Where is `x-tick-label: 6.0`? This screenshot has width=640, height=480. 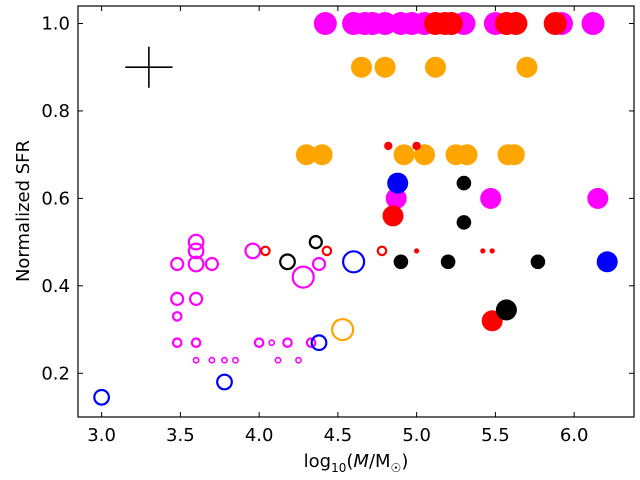 x-tick-label: 6.0 is located at coordinates (574, 435).